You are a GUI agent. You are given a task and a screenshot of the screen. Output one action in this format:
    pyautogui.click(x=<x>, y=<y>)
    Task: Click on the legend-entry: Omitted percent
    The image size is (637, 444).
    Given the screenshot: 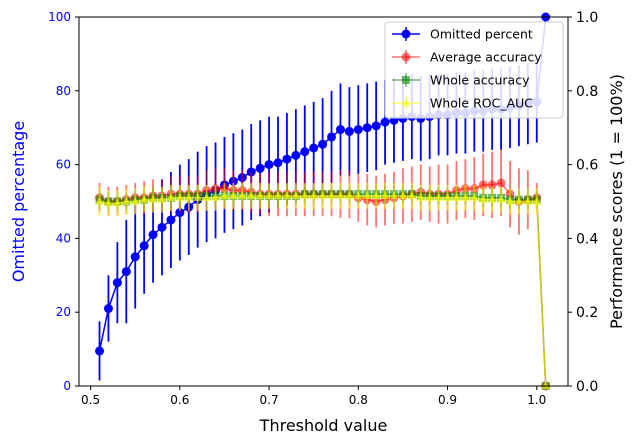 What is the action you would take?
    pyautogui.click(x=462, y=34)
    